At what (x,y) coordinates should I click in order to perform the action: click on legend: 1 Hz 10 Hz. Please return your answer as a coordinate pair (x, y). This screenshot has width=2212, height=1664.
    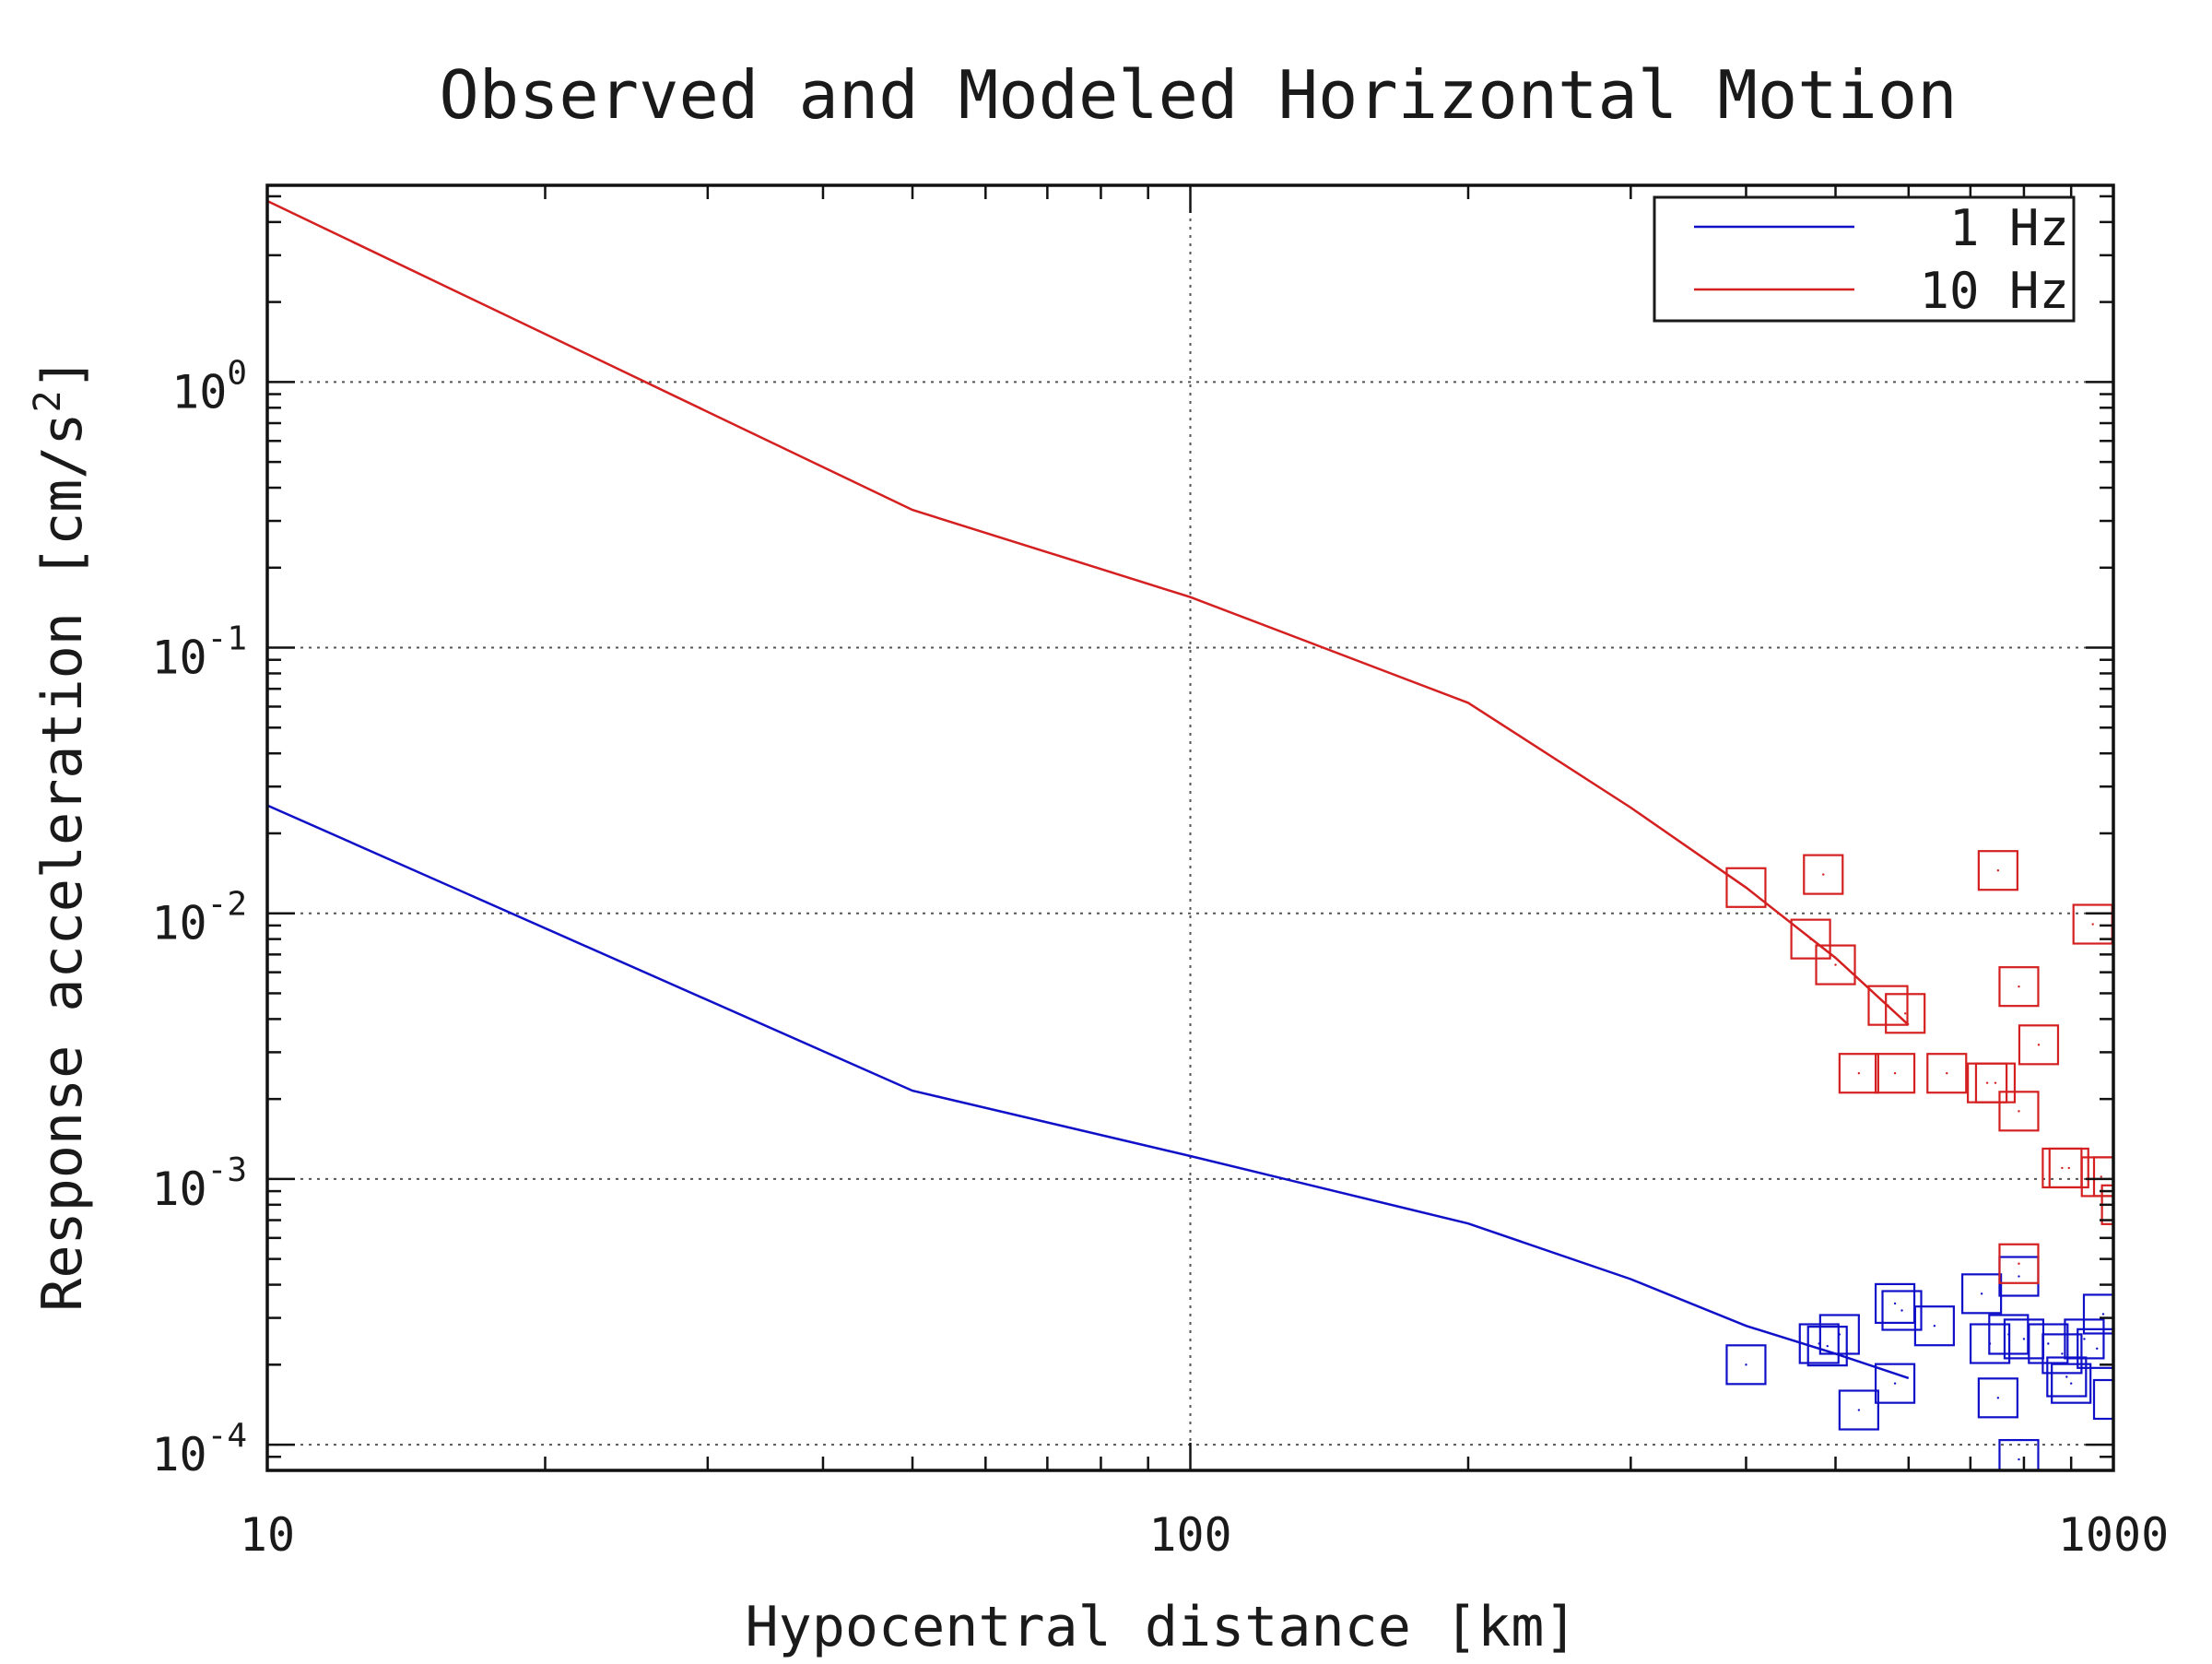
    Looking at the image, I should click on (1864, 259).